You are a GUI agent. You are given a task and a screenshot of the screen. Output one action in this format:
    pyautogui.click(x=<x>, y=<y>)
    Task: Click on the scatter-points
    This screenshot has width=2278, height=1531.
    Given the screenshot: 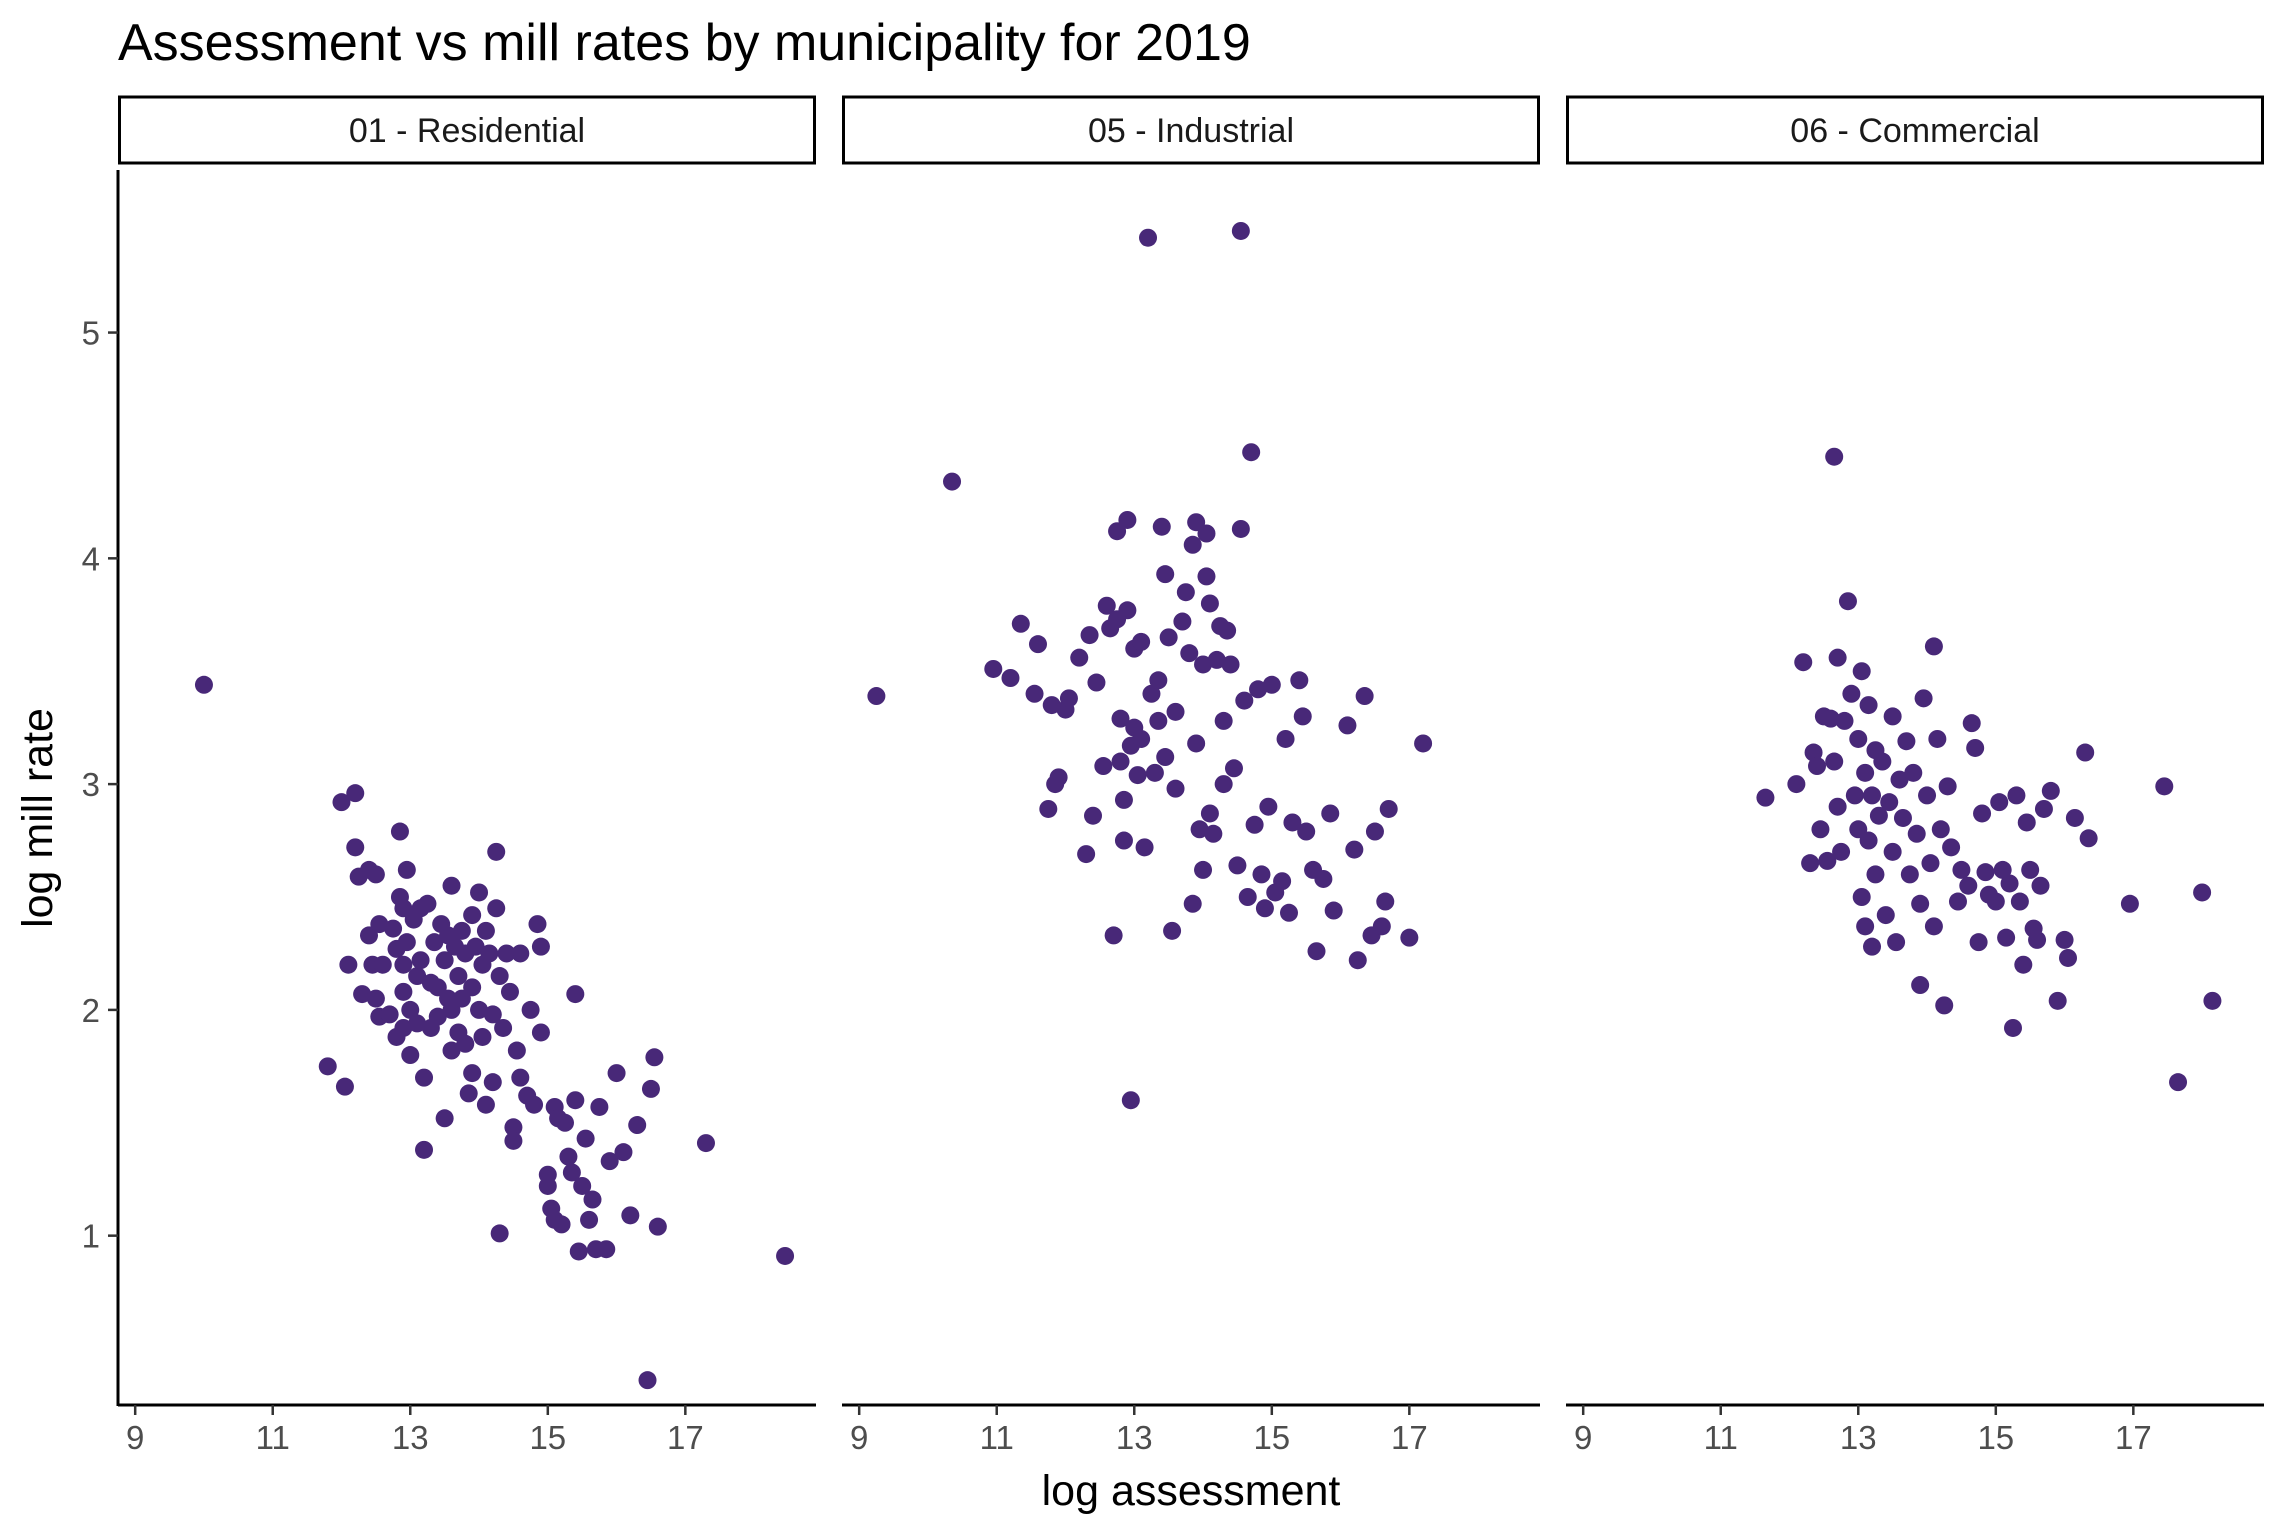 What is the action you would take?
    pyautogui.click(x=1150, y=665)
    